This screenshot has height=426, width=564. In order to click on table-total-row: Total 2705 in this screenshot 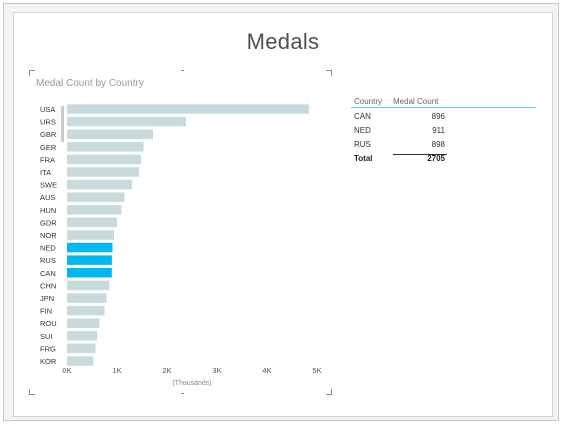, I will do `click(443, 161)`.